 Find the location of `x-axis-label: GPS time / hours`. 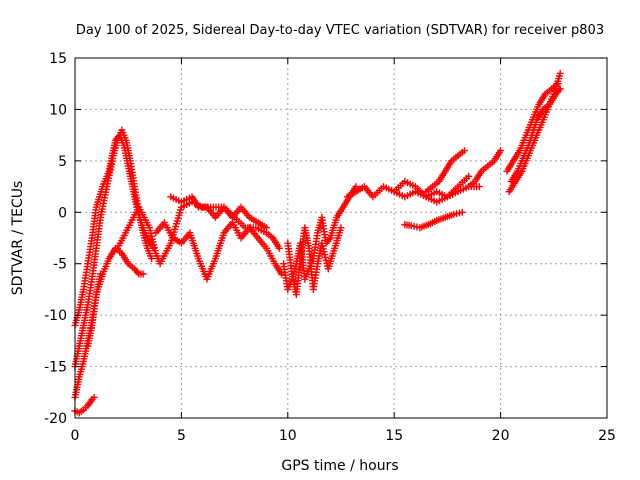

x-axis-label: GPS time / hours is located at coordinates (339, 466).